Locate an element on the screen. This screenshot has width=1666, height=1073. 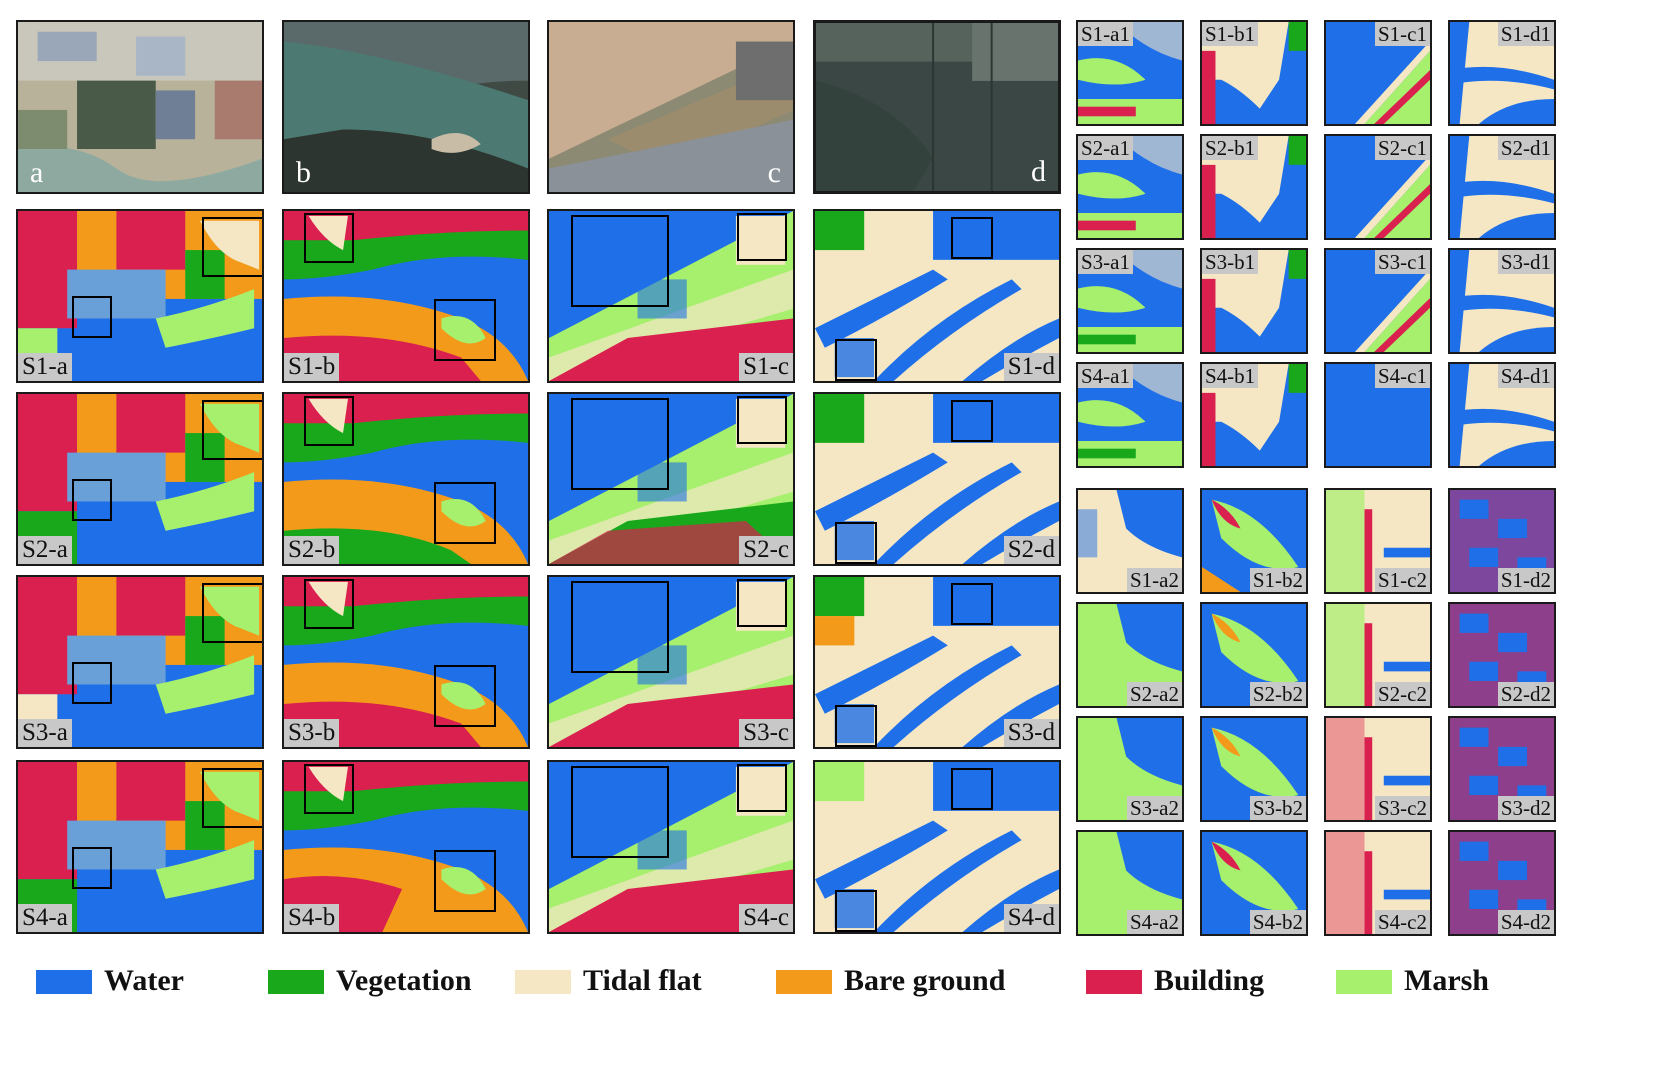
zoom-box-d2 is located at coordinates (972, 789).